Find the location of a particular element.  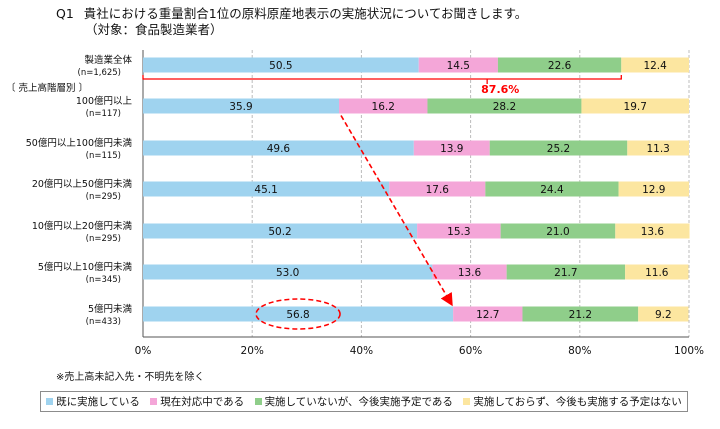

legend-label-planned: 実施していないが、今後実施予定である is located at coordinates (358, 402).